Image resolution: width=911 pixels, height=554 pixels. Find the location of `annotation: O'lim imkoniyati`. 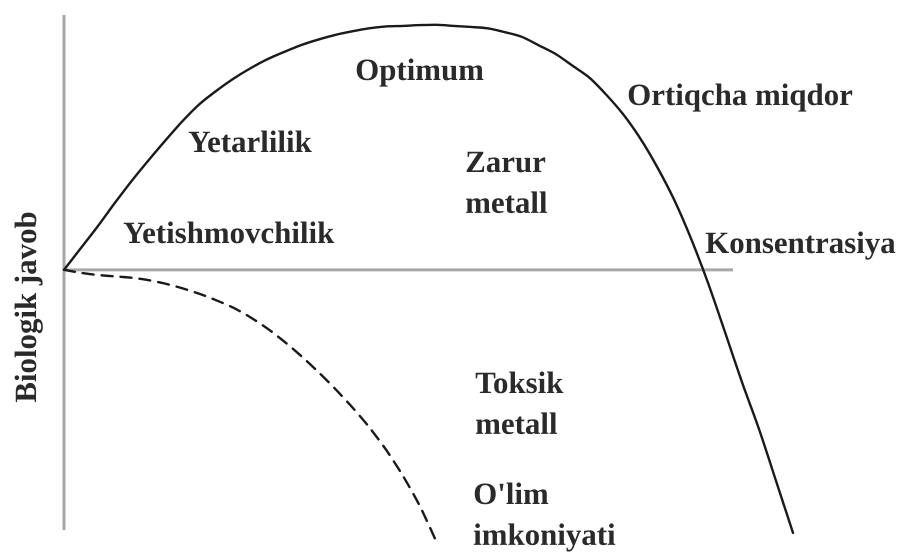

annotation: O'lim imkoniyati is located at coordinates (545, 517).